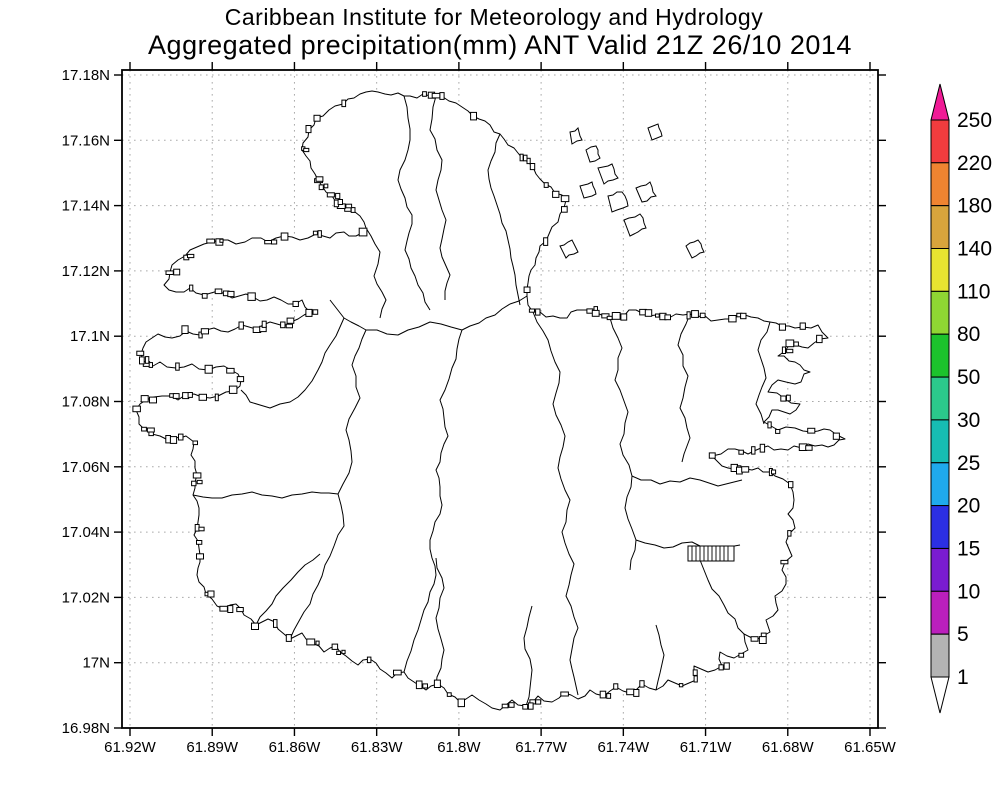 This screenshot has height=805, width=1000. Describe the element at coordinates (90, 336) in the screenshot. I see `lat-tick-label: 17.1N` at that location.